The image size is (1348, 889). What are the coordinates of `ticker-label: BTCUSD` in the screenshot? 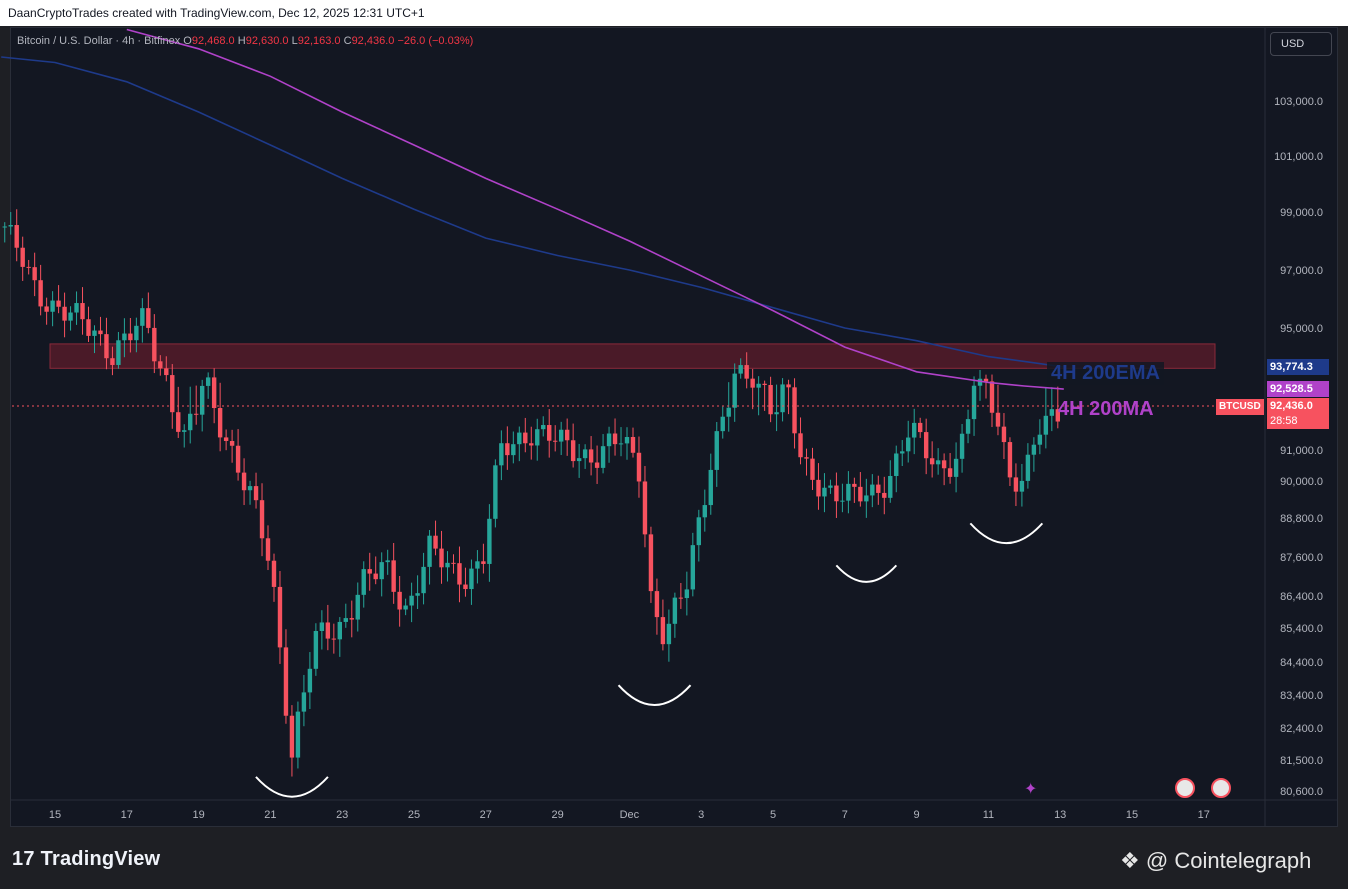 It's located at (1240, 407).